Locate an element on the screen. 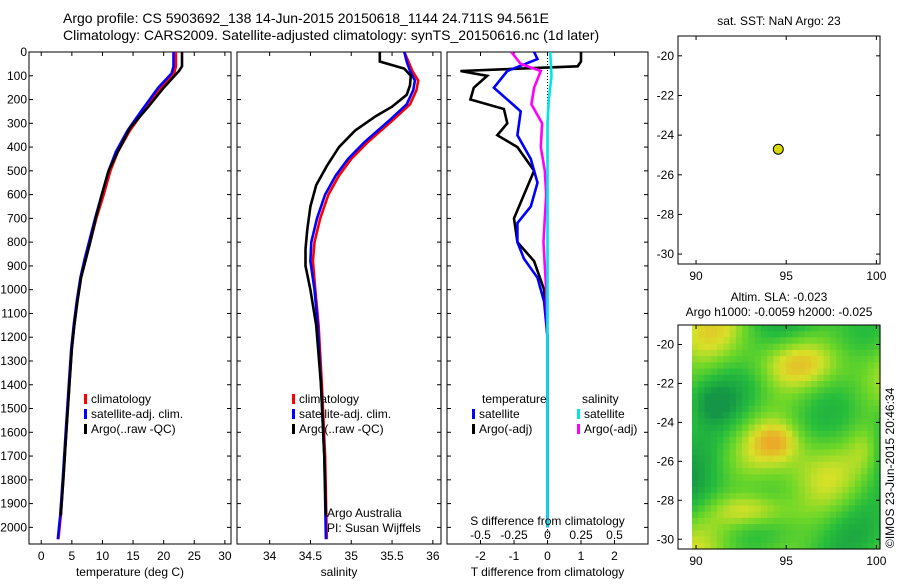 This screenshot has height=585, width=900. y-tick-label: 1800 is located at coordinates (13, 480).